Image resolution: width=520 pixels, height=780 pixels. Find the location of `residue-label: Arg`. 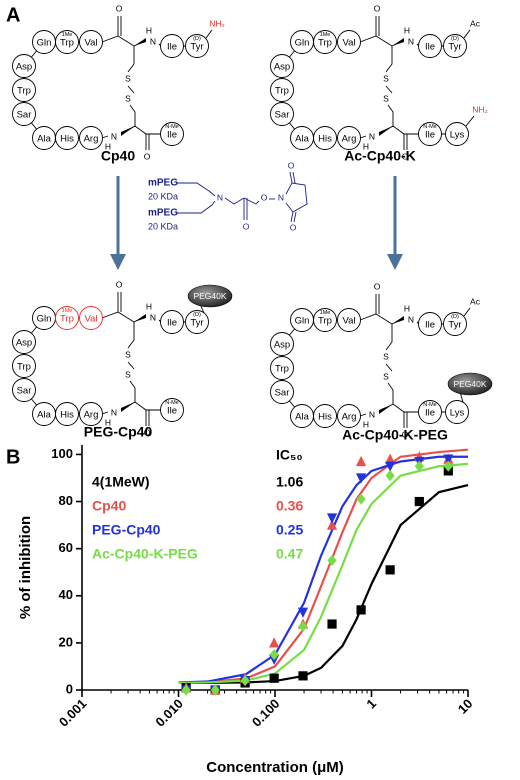

residue-label: Arg is located at coordinates (91, 415).